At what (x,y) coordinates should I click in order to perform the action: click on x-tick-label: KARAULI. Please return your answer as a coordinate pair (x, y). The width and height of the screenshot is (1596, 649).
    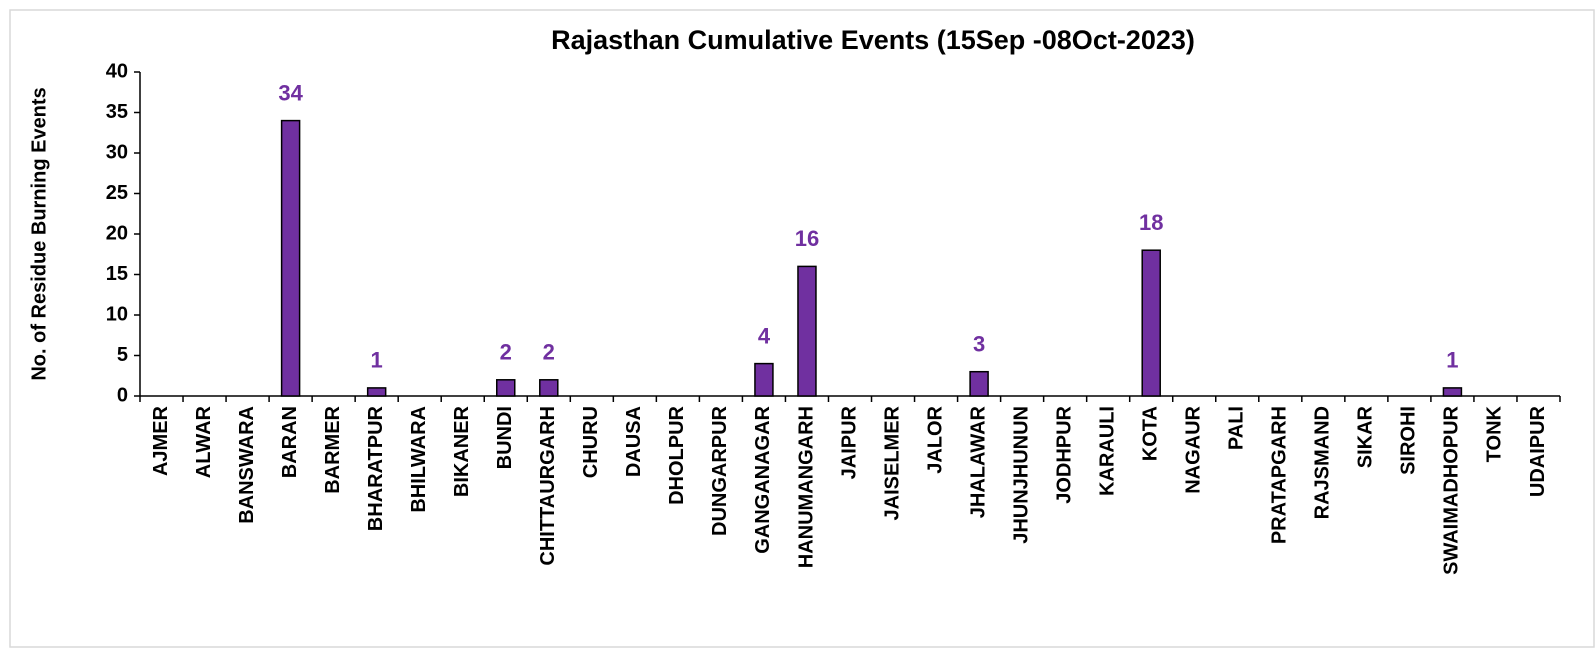
    Looking at the image, I should click on (1107, 451).